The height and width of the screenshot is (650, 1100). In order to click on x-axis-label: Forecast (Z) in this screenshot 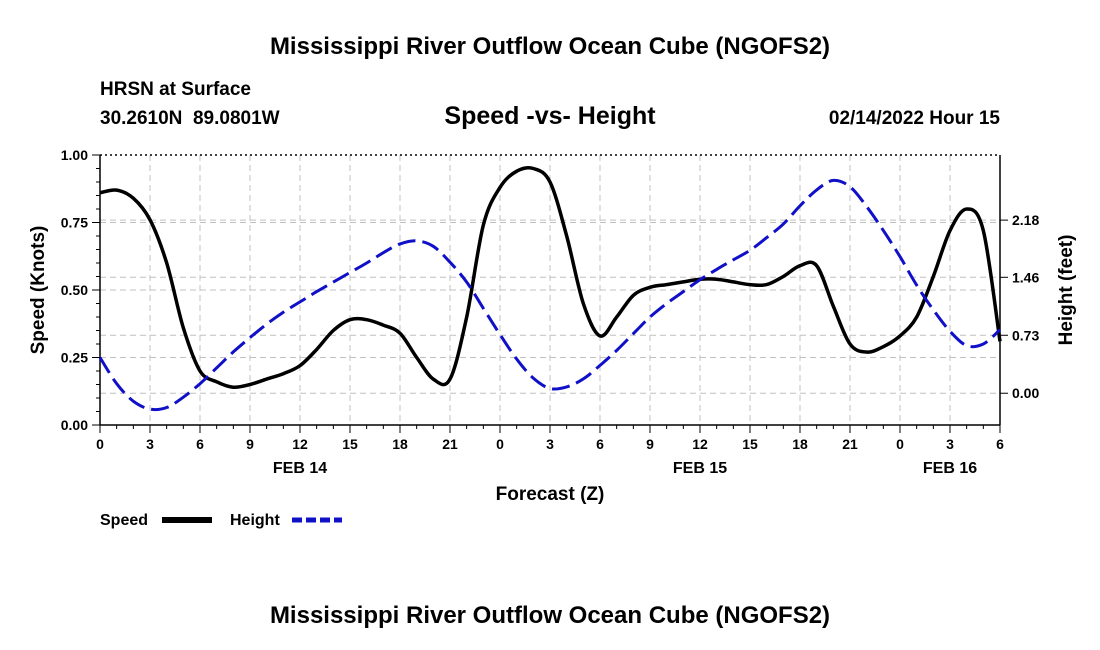, I will do `click(550, 494)`.